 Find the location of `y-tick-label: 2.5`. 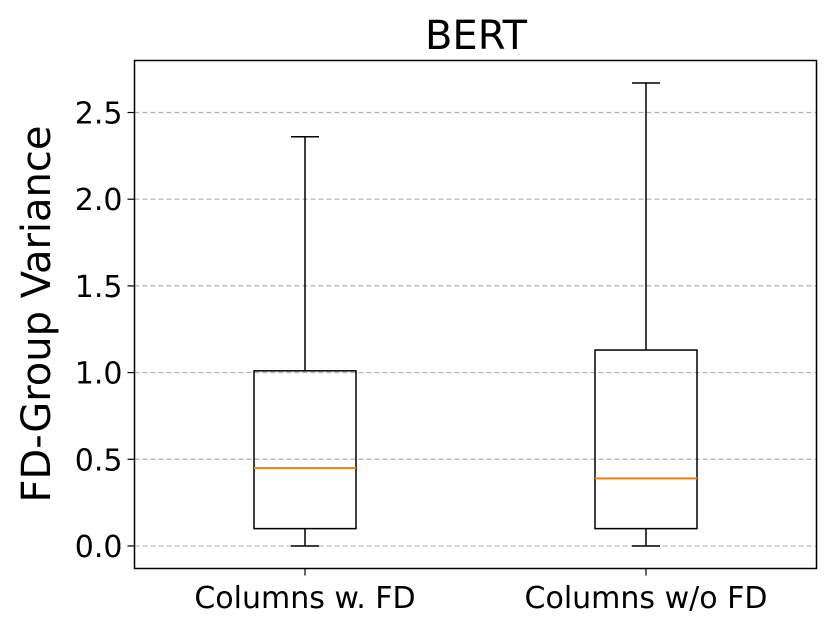

y-tick-label: 2.5 is located at coordinates (99, 114).